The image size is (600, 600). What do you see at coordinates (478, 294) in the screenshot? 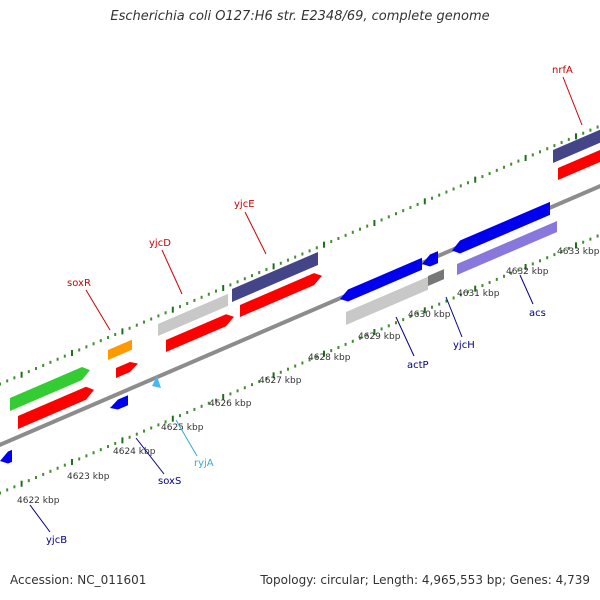
I see `kbp-label: 4631 kbp` at bounding box center [478, 294].